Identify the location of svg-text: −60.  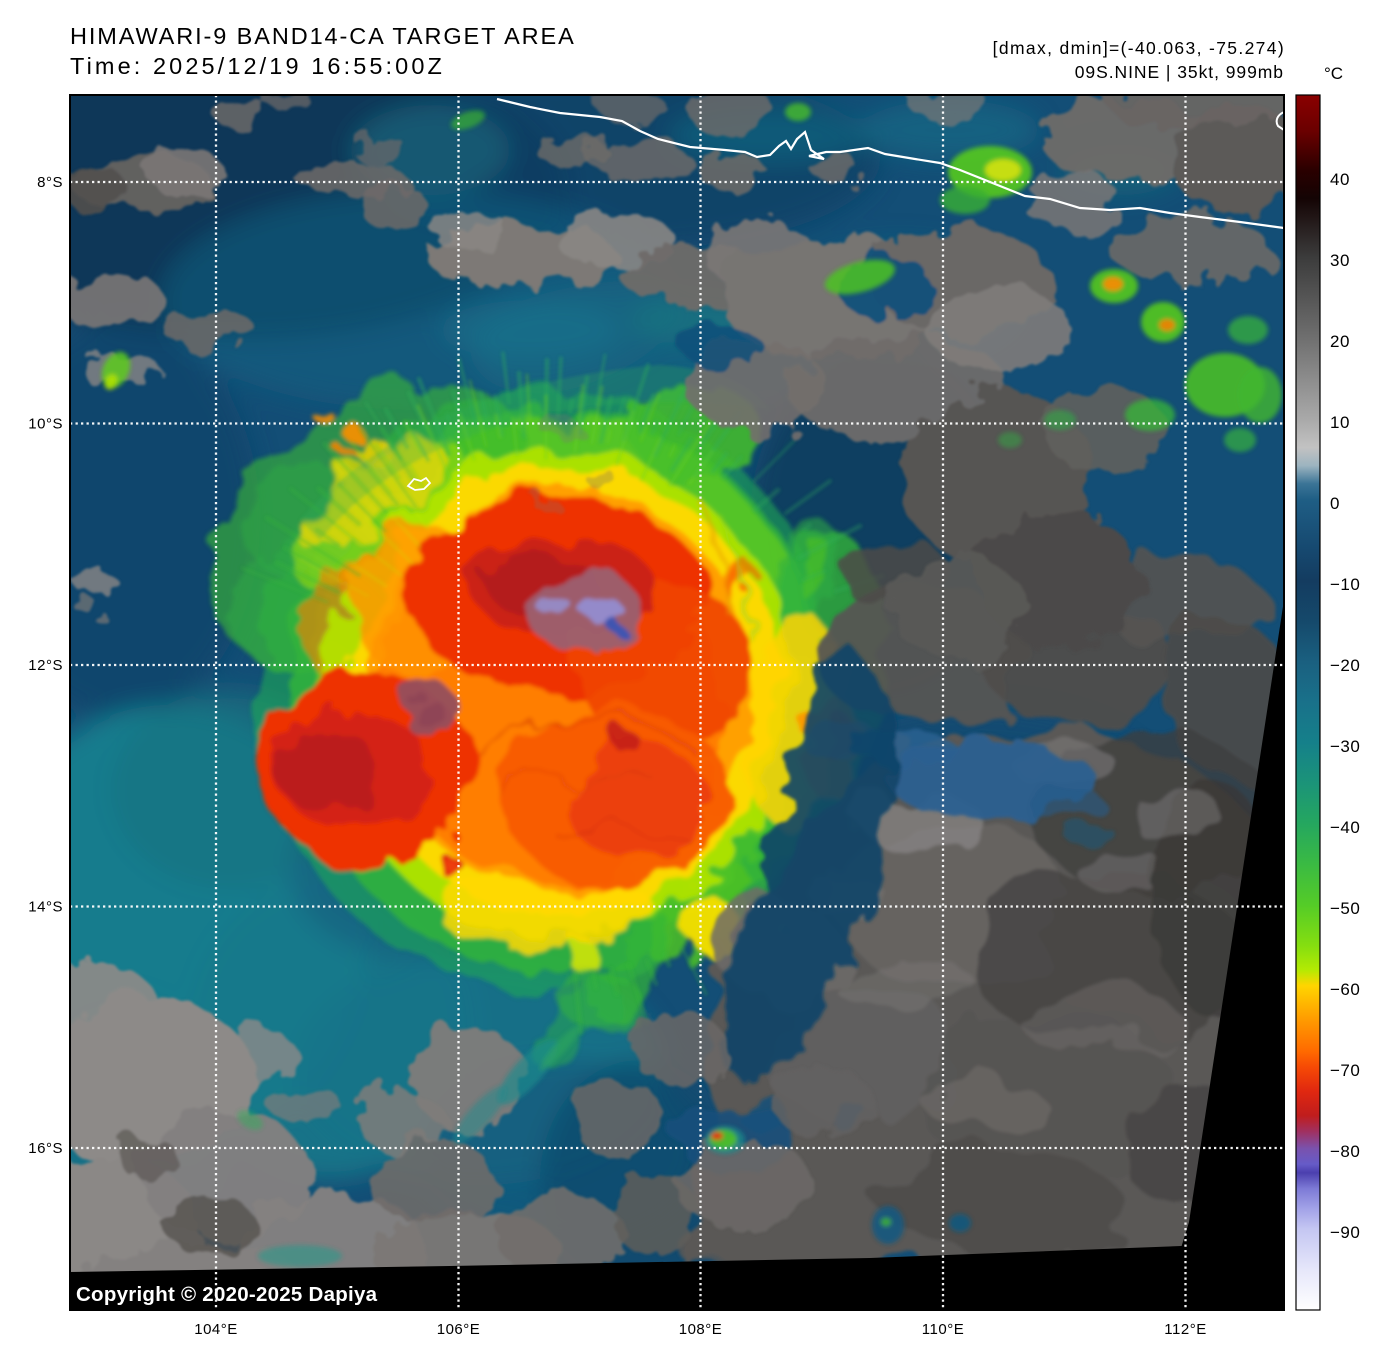
(1345, 989).